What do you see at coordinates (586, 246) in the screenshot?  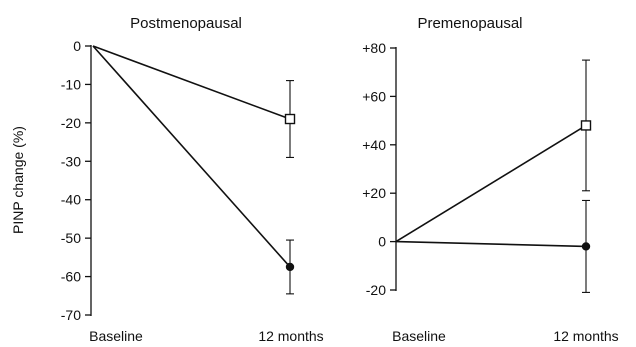 I see `data-point-circle-premenopausal` at bounding box center [586, 246].